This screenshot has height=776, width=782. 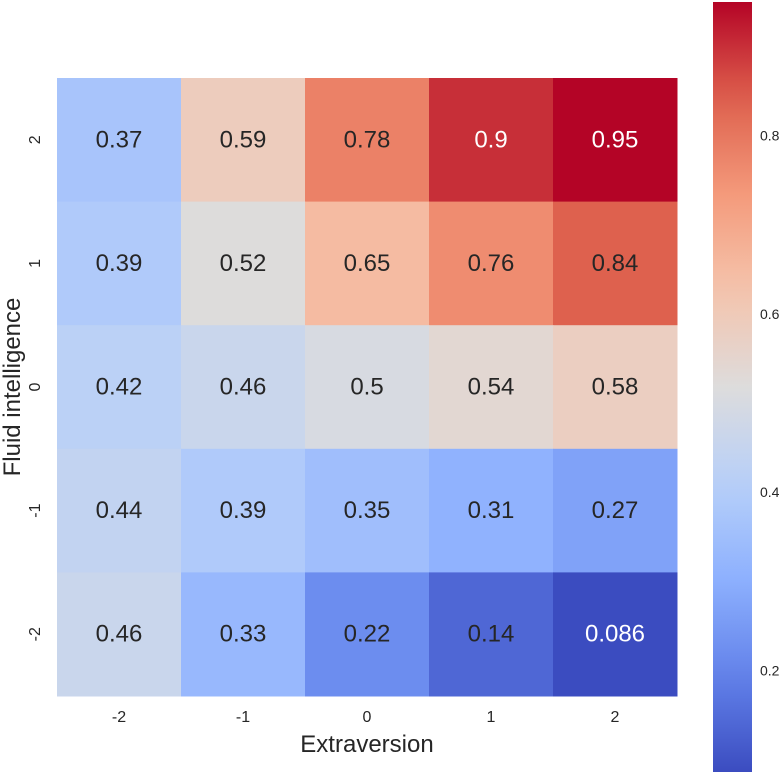 I want to click on cell-value-label: 0.95, so click(x=615, y=139).